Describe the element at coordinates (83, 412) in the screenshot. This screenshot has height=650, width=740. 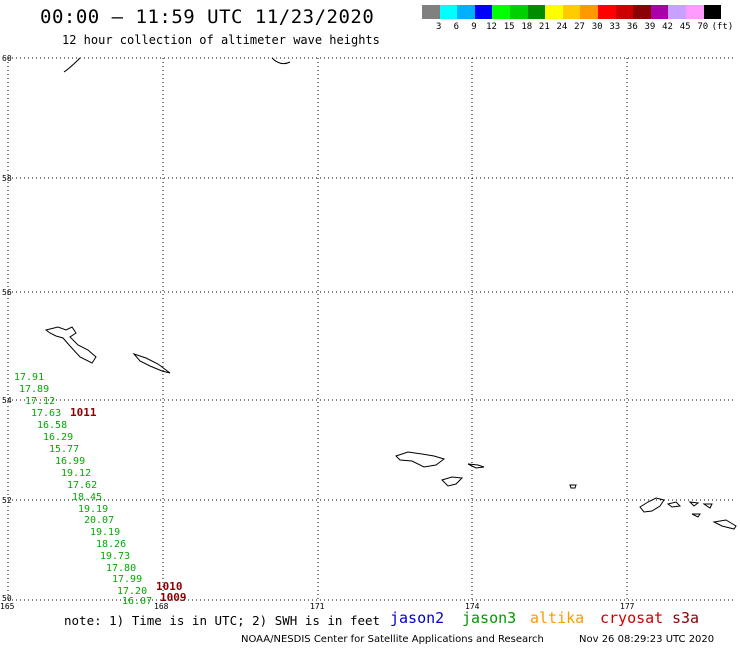
I see `pressure-value: 1011` at that location.